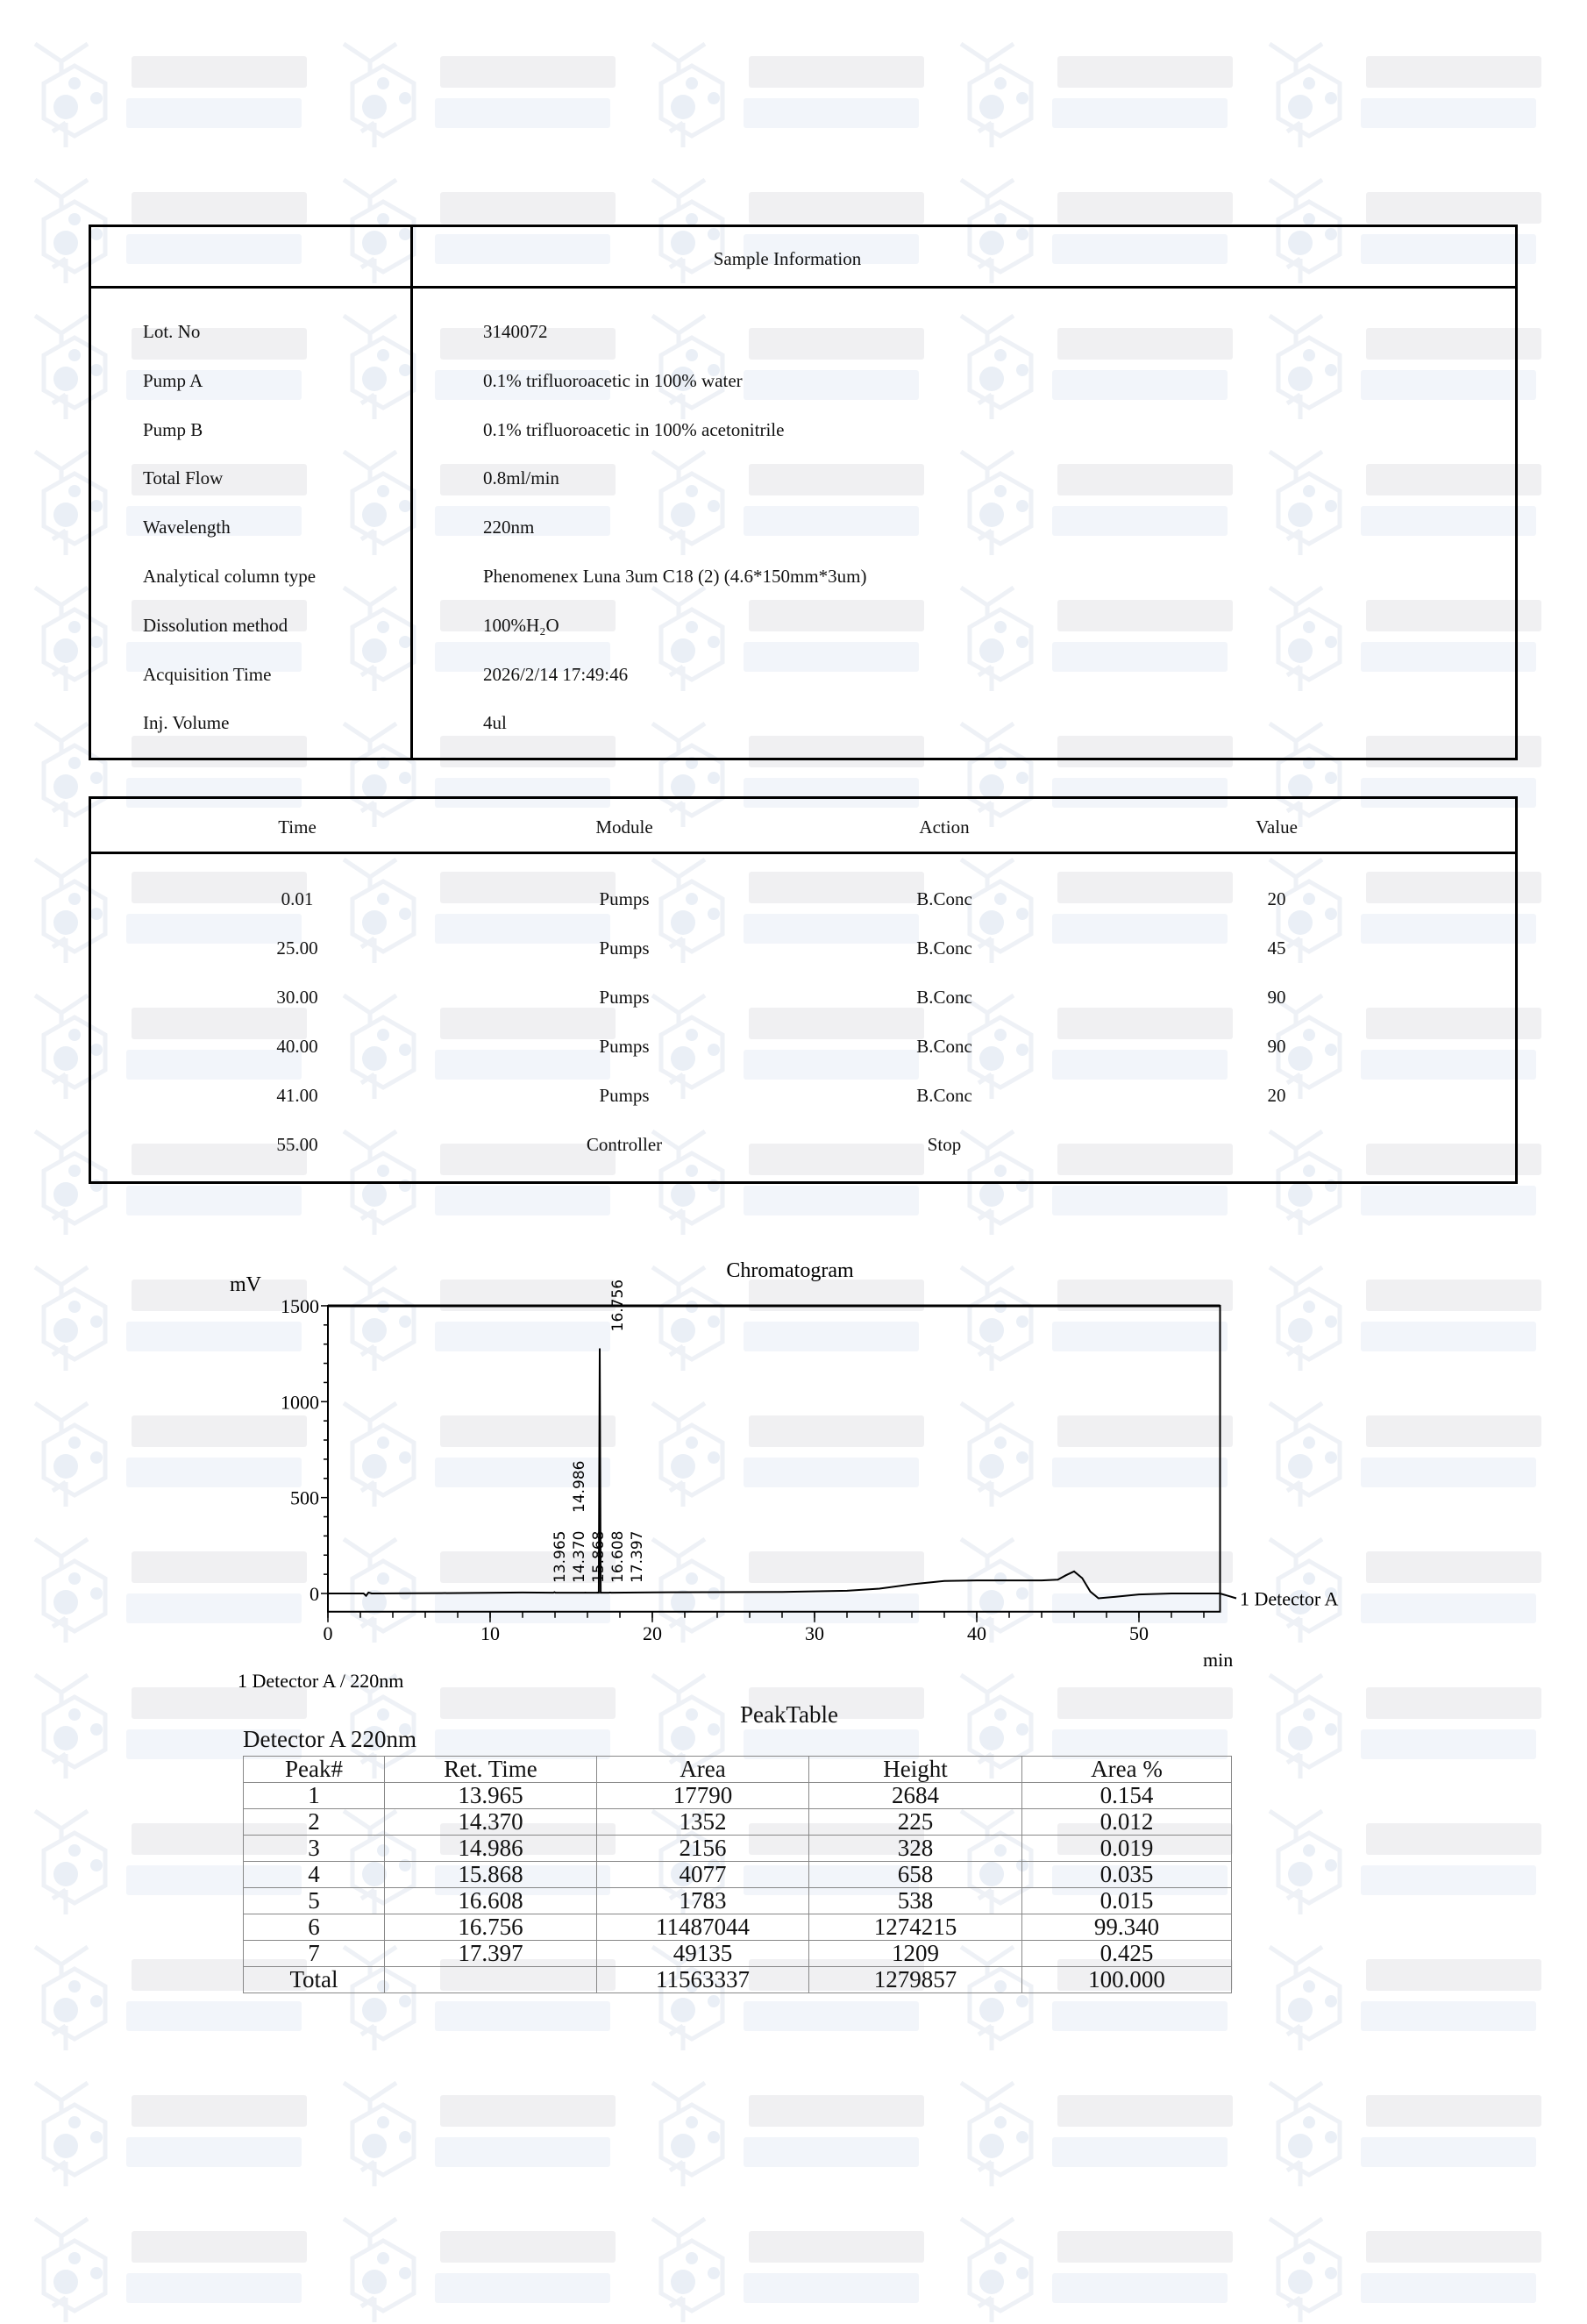  I want to click on chromatogram-trace, so click(782, 1474).